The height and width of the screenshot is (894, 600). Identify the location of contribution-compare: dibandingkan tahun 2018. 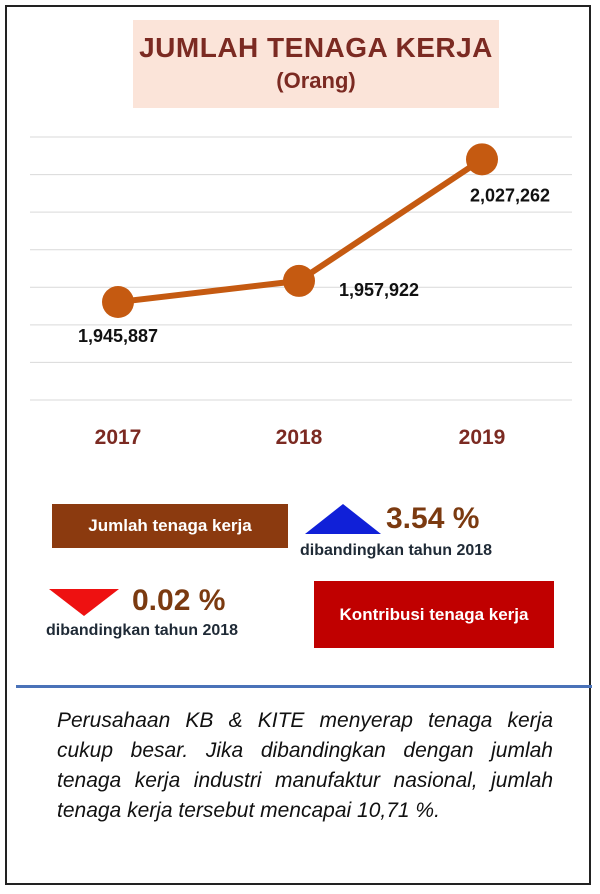
(142, 630).